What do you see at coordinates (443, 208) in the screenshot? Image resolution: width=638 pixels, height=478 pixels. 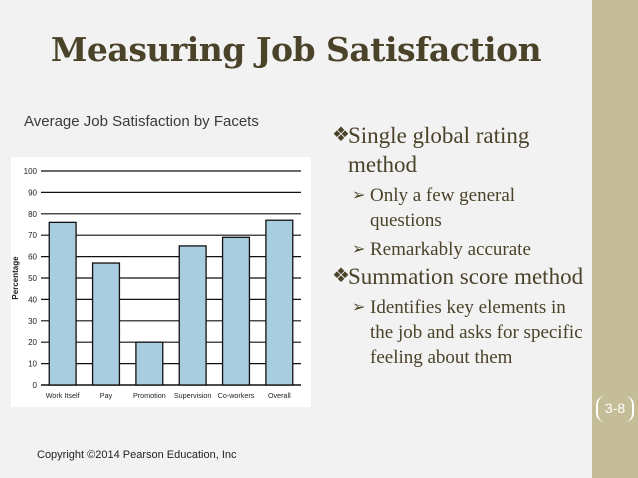 I see `bullet-text: Only a few general questions` at bounding box center [443, 208].